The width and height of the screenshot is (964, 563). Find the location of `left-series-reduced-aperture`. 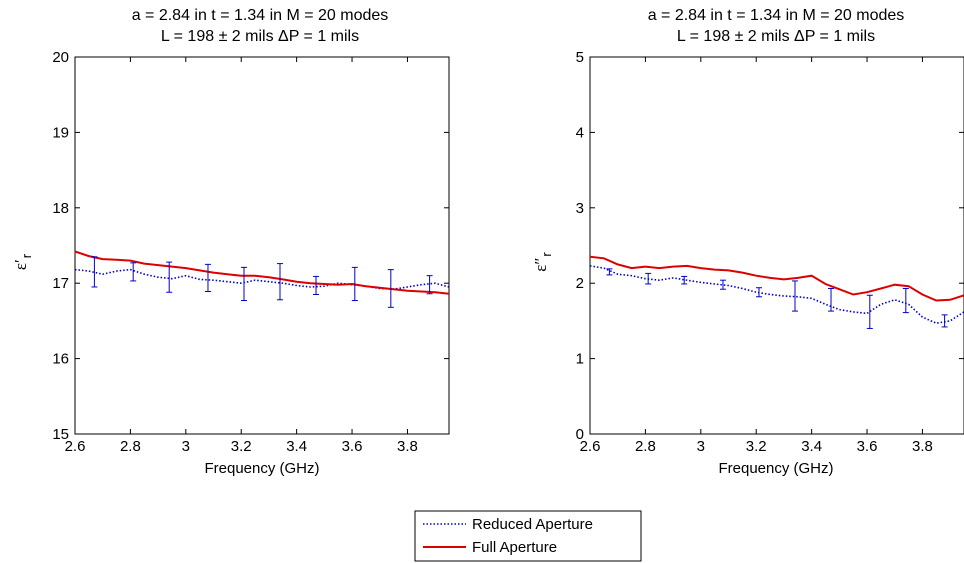

left-series-reduced-aperture is located at coordinates (262, 279).